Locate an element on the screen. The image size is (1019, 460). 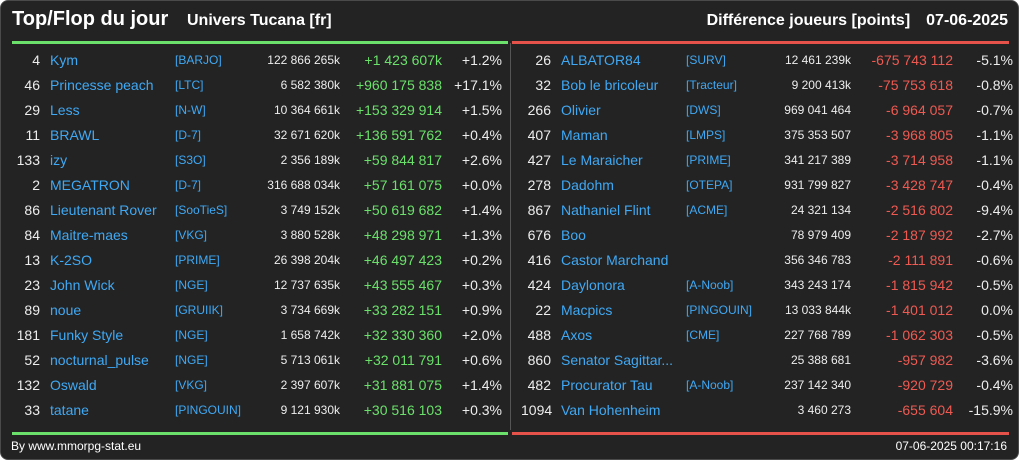
player-rank: 407 is located at coordinates (539, 135).